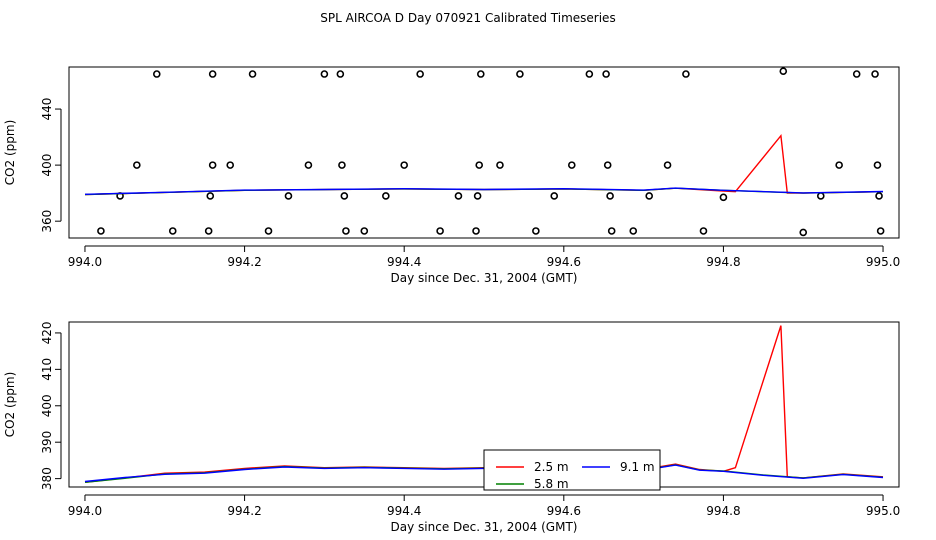  I want to click on bottom-x-axis-label: Day since Dec. 31, 2004 (GMT), so click(484, 527).